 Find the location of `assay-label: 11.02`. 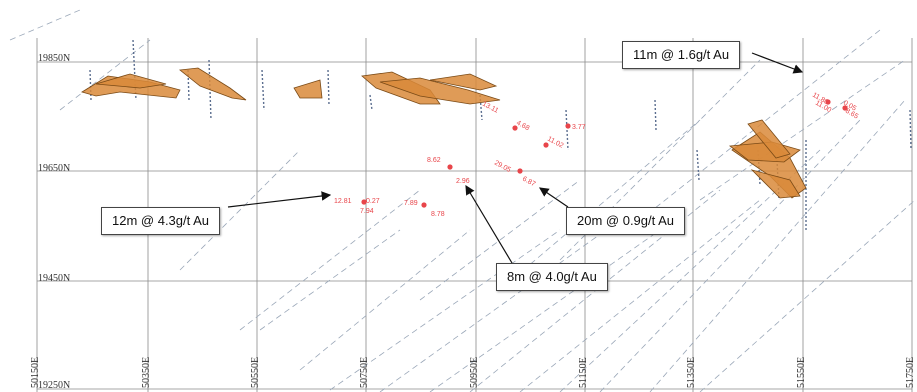

assay-label: 11.02 is located at coordinates (555, 143).